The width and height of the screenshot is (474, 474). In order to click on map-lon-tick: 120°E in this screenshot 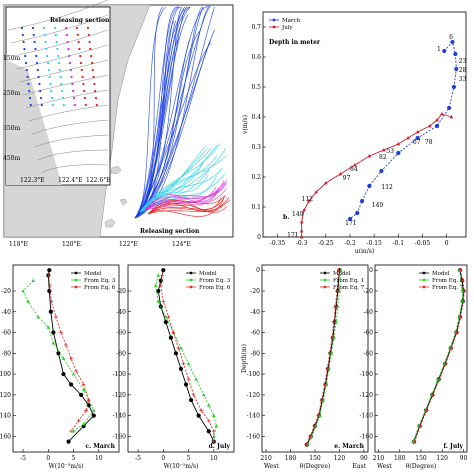, I will do `click(71, 244)`.